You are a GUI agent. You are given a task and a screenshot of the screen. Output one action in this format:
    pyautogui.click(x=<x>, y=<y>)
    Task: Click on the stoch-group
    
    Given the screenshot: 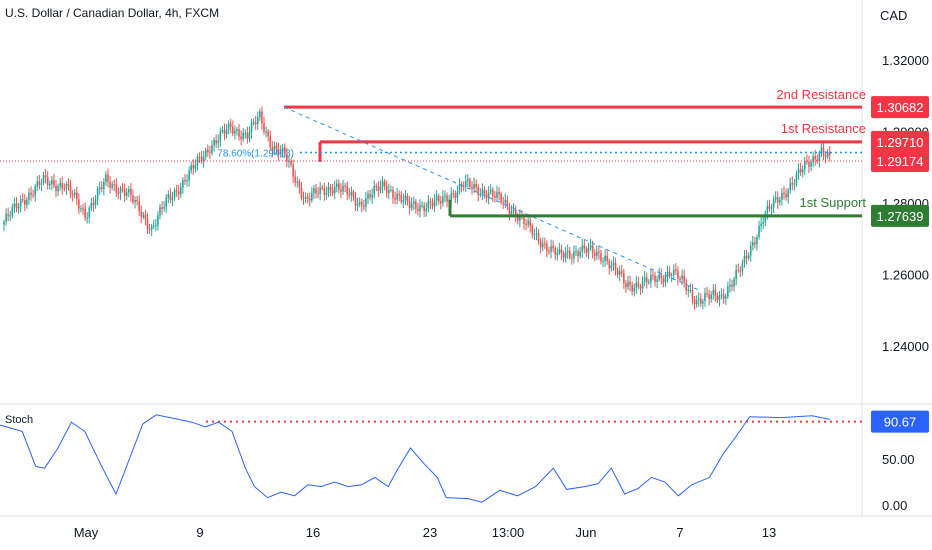 What is the action you would take?
    pyautogui.click(x=431, y=458)
    